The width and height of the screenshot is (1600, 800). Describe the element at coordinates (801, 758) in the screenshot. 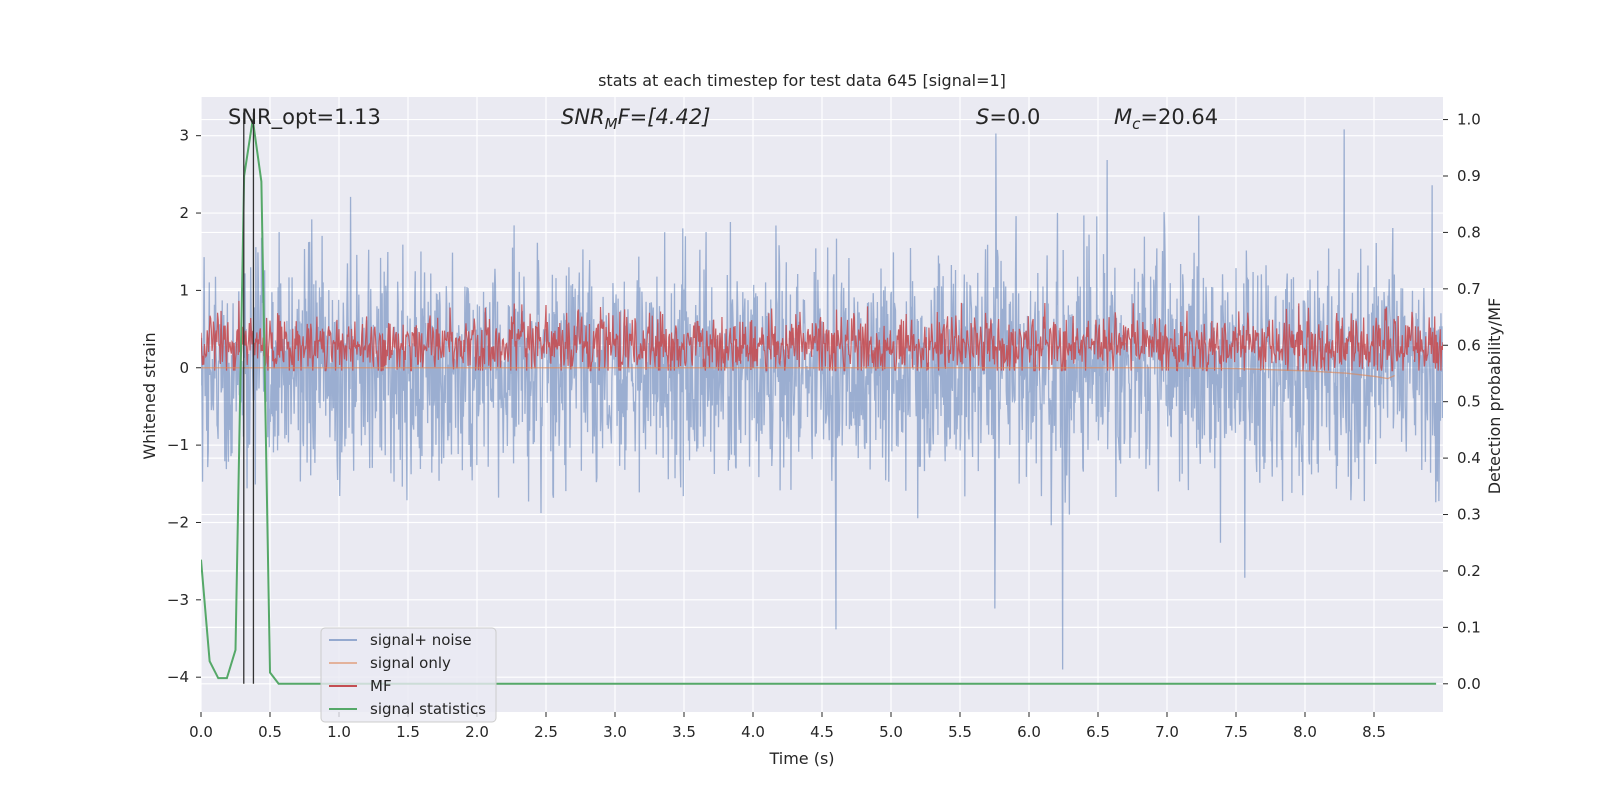

I see `x-axis-label: Time (s)` at that location.